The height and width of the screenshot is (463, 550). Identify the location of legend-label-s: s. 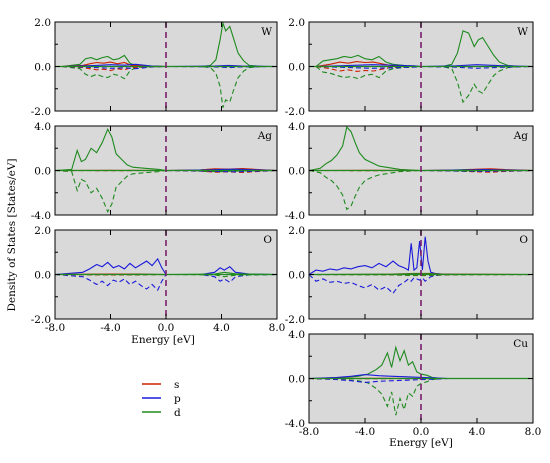
(176, 385).